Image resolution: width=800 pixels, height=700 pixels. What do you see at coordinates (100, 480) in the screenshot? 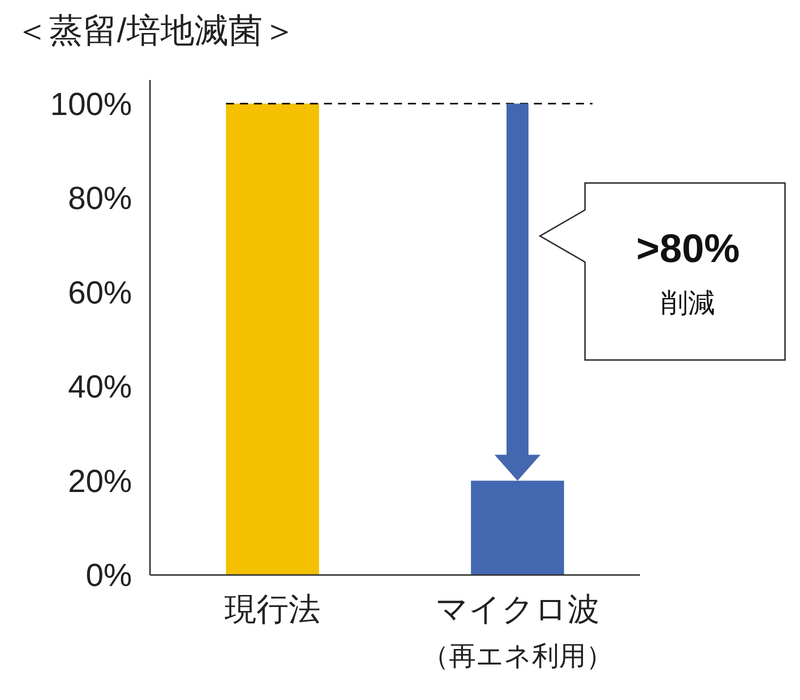
I see `y-tick-label: 20%` at bounding box center [100, 480].